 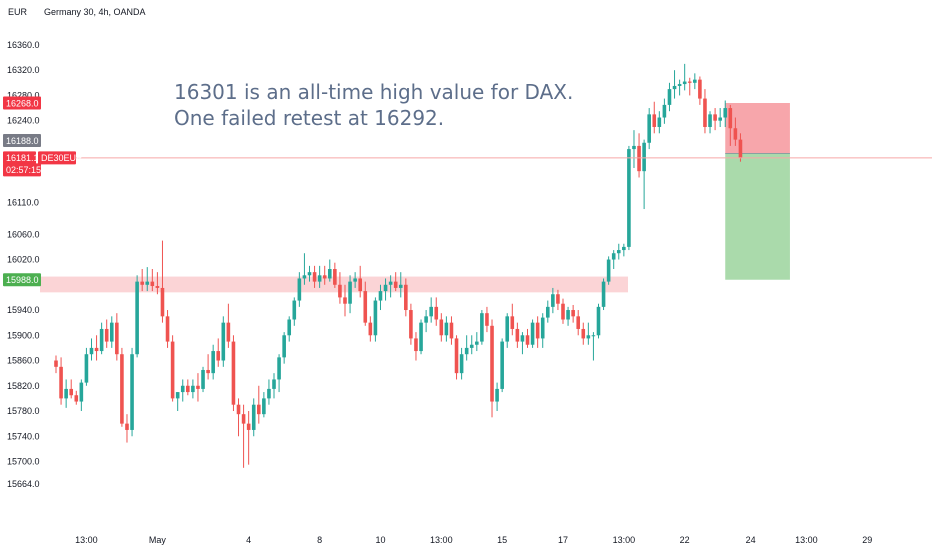 I want to click on svg-text: 16188.0, so click(x=22, y=141).